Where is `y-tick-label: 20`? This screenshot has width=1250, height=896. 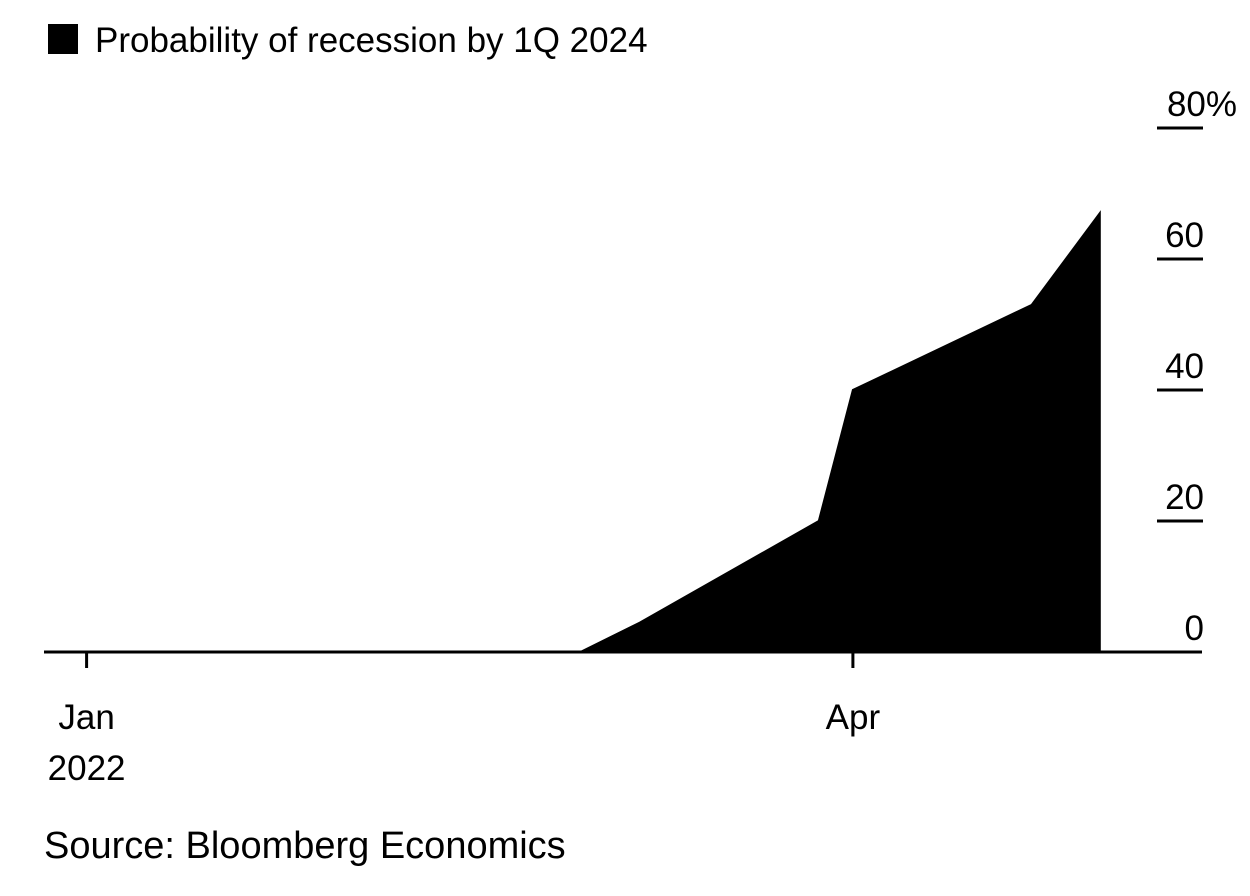
y-tick-label: 20 is located at coordinates (1184, 497).